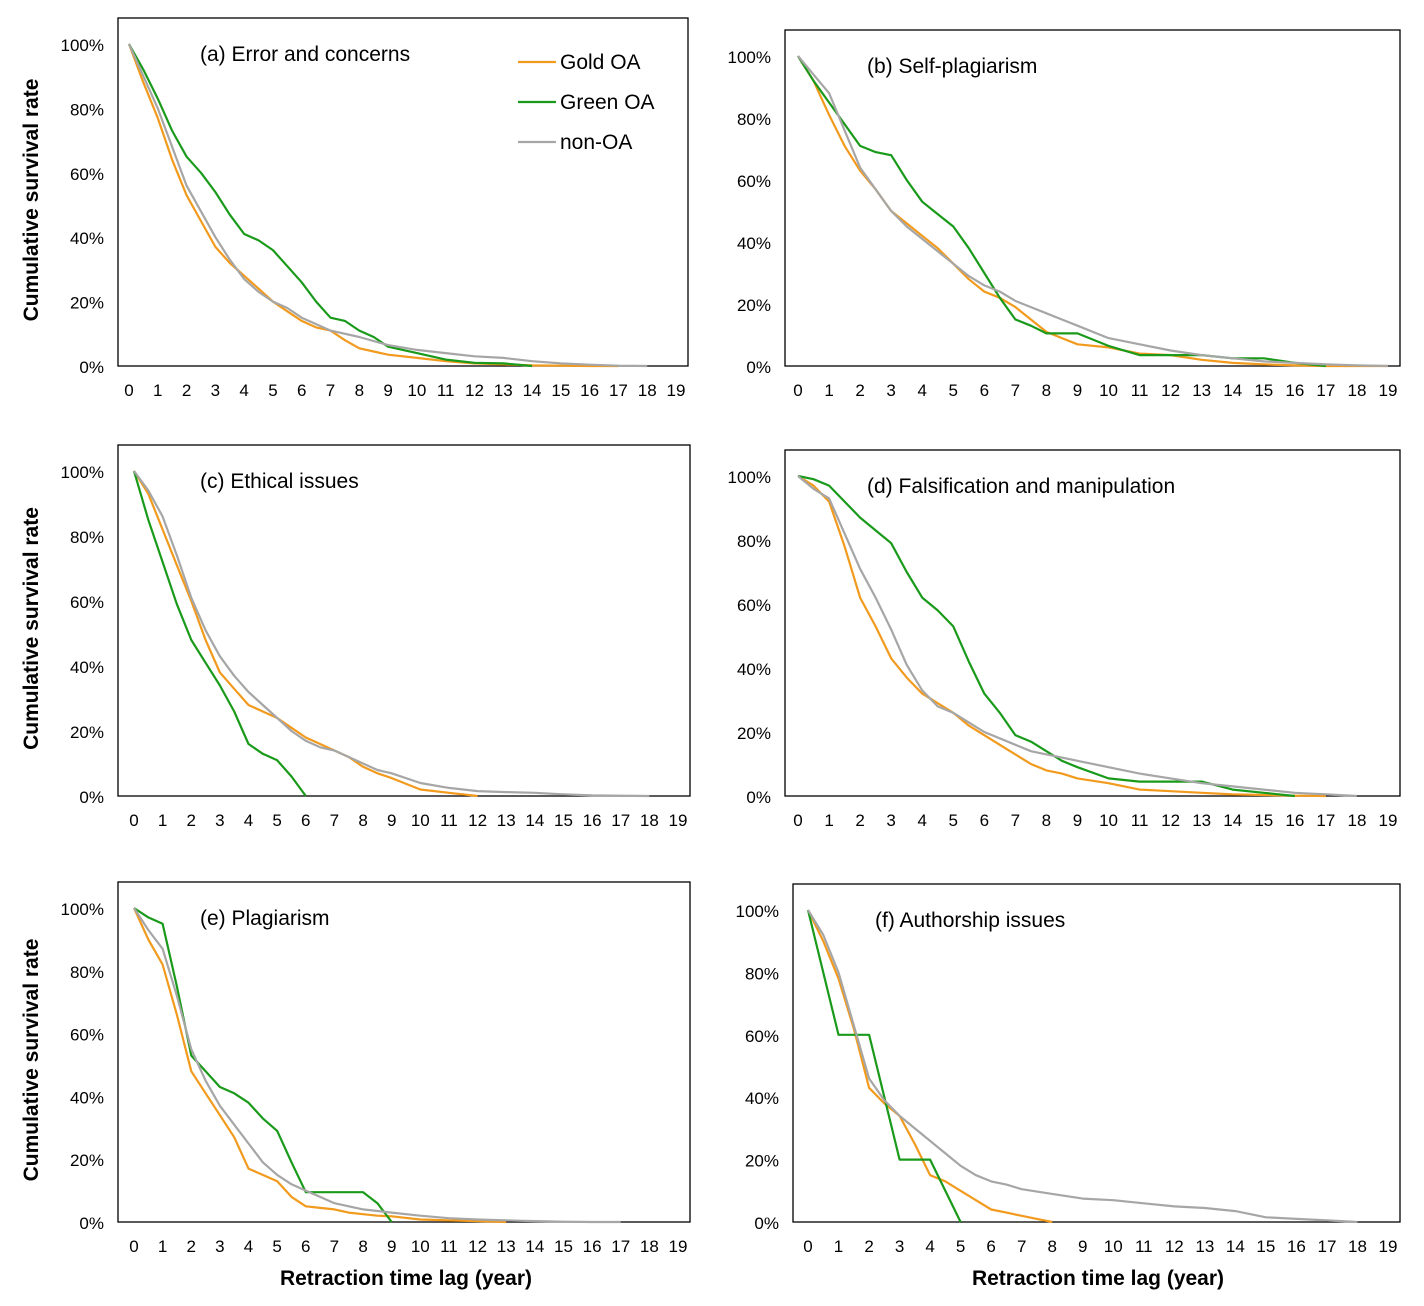 This screenshot has height=1306, width=1424. Describe the element at coordinates (406, 1278) in the screenshot. I see `x-axis-label: Retraction time lag (year)` at that location.